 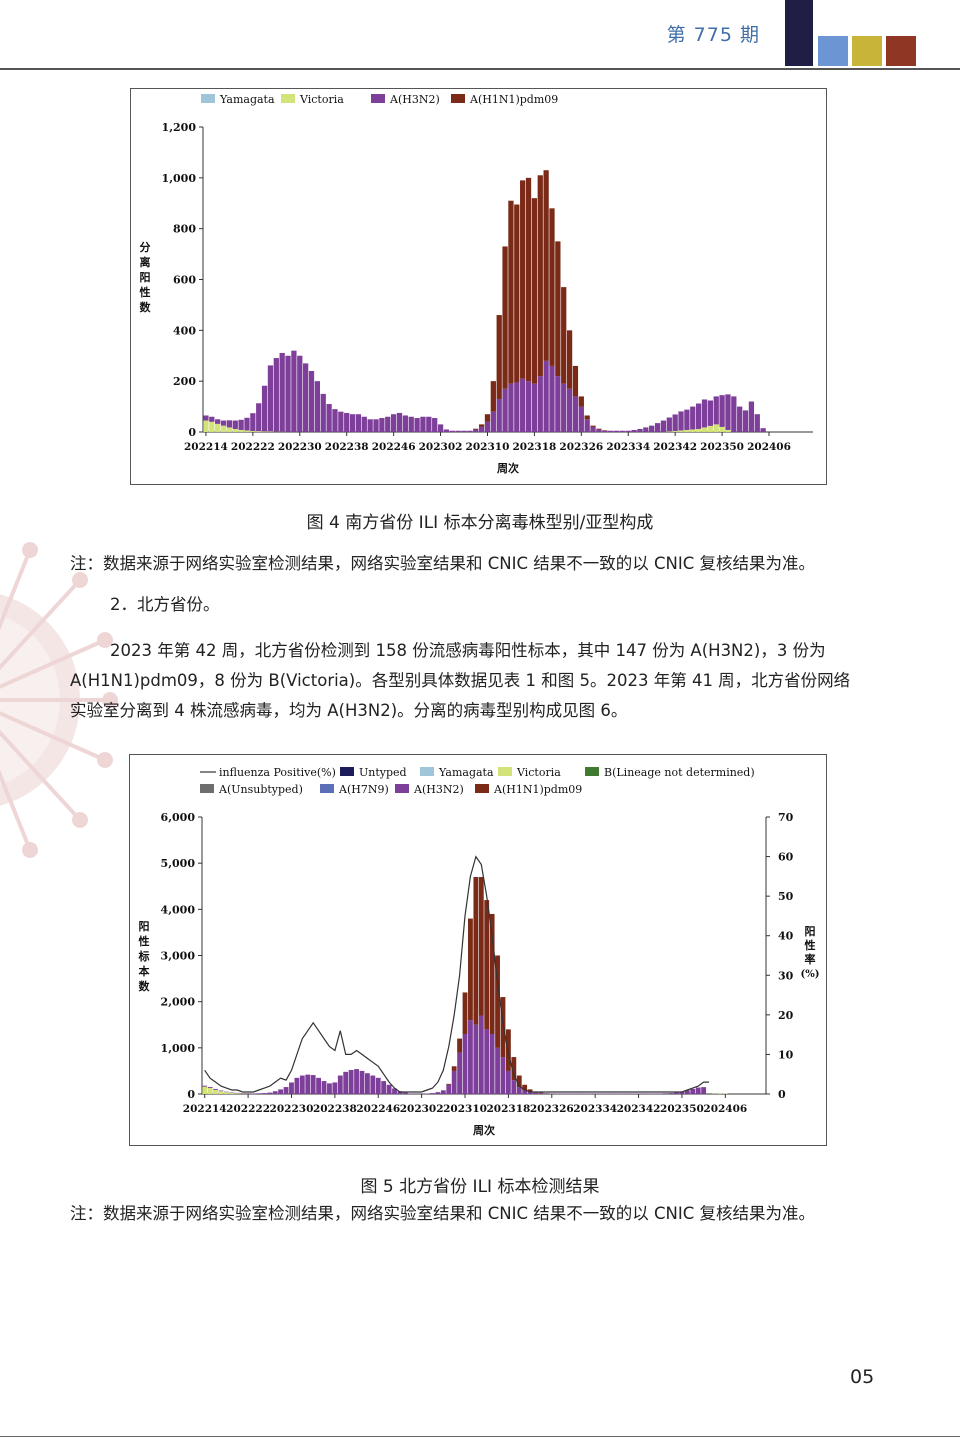 What do you see at coordinates (145, 262) in the screenshot?
I see `y-label-char: 离` at bounding box center [145, 262].